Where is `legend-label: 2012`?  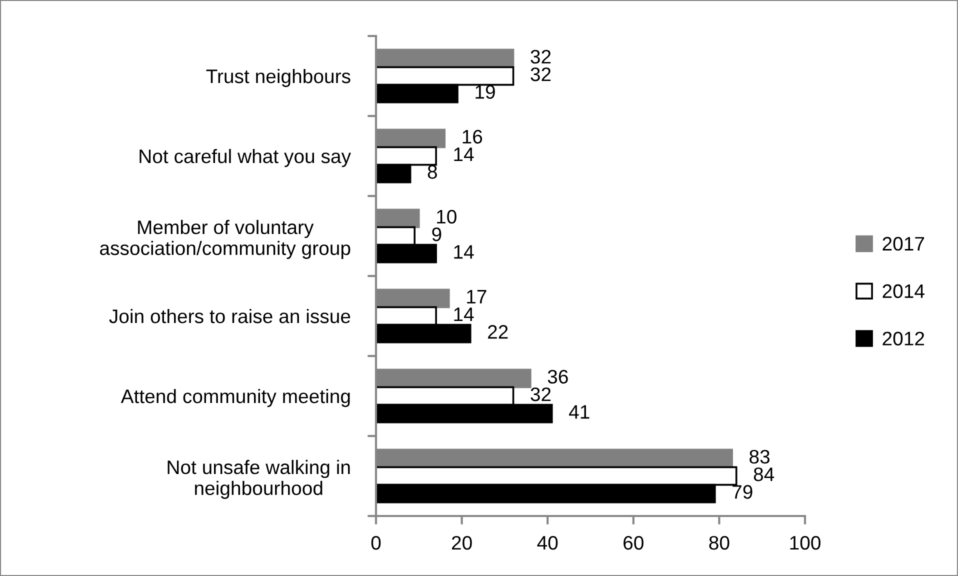 legend-label: 2012 is located at coordinates (903, 339).